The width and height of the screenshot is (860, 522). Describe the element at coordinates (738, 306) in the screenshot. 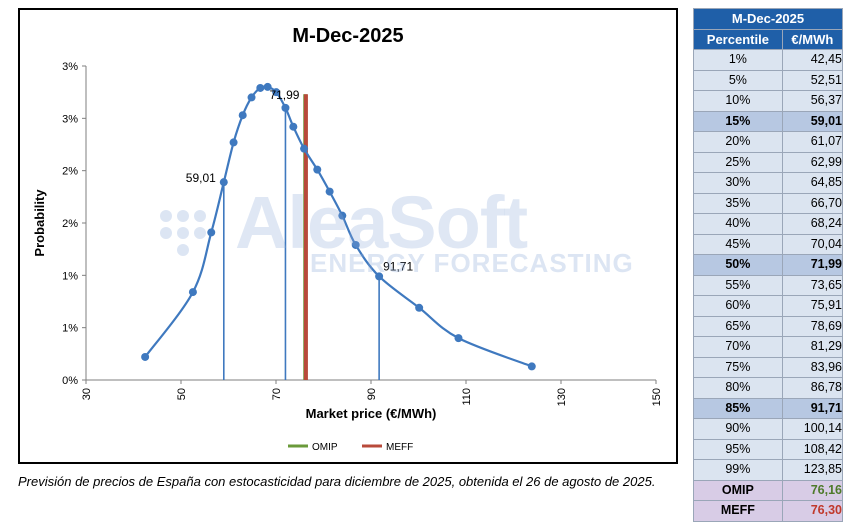

I see `percentile-cell: 60%` at that location.